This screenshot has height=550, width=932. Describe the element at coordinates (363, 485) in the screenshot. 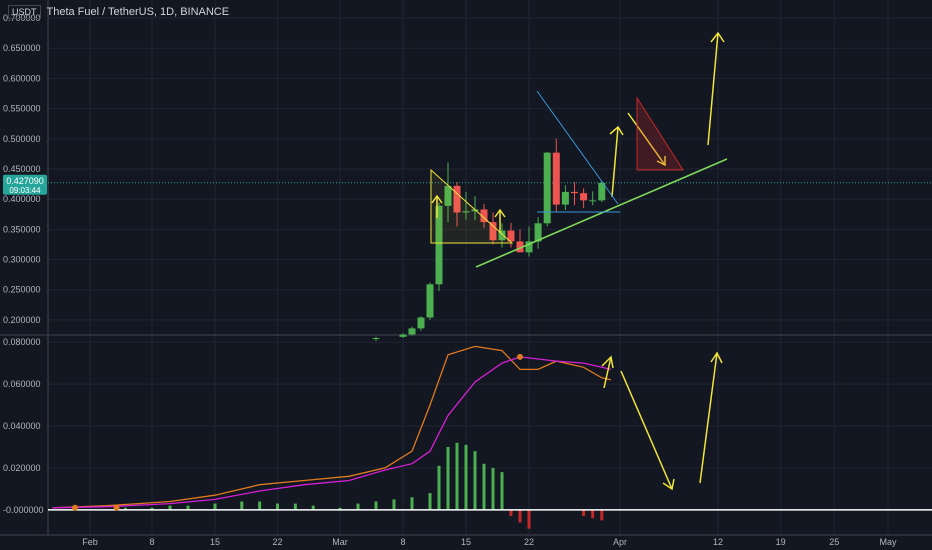

I see `histogram-bars` at that location.